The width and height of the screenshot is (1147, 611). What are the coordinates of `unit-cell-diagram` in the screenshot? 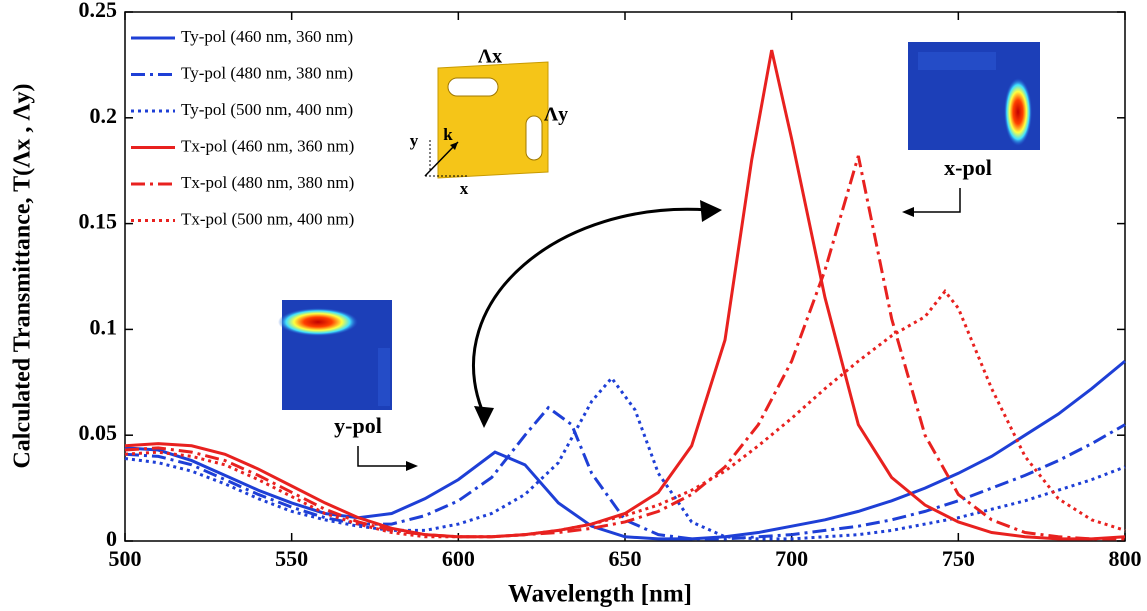 It's located at (486, 120).